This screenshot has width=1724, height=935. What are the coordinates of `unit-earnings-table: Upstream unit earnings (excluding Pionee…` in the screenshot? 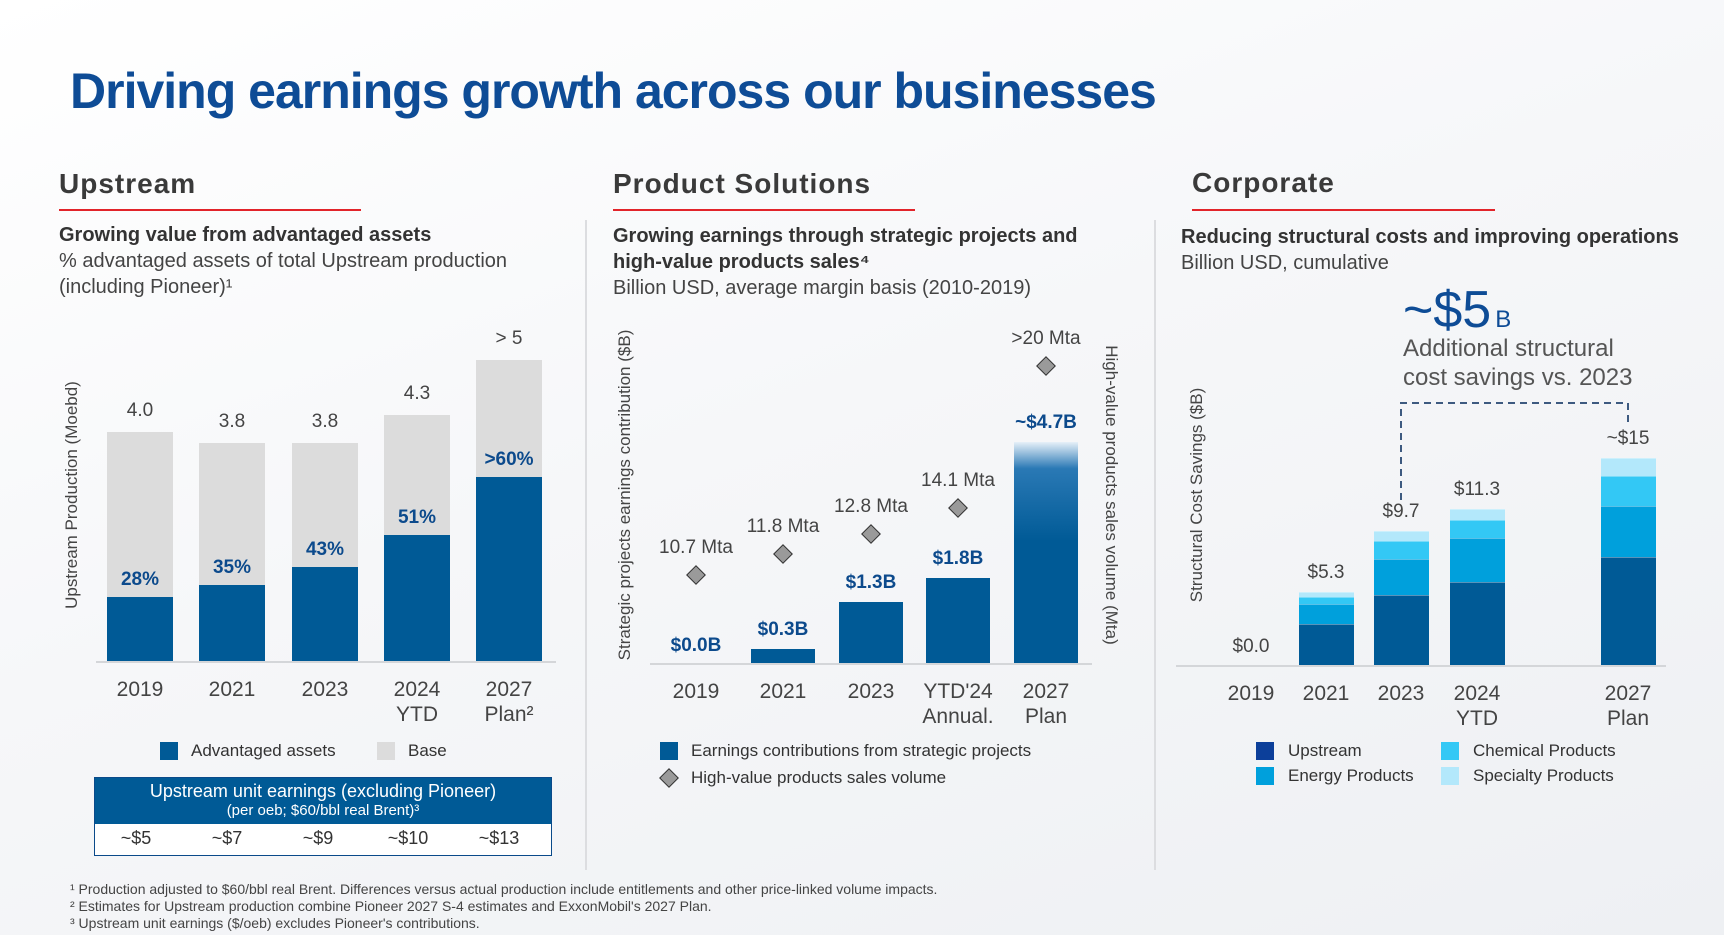 It's located at (323, 816).